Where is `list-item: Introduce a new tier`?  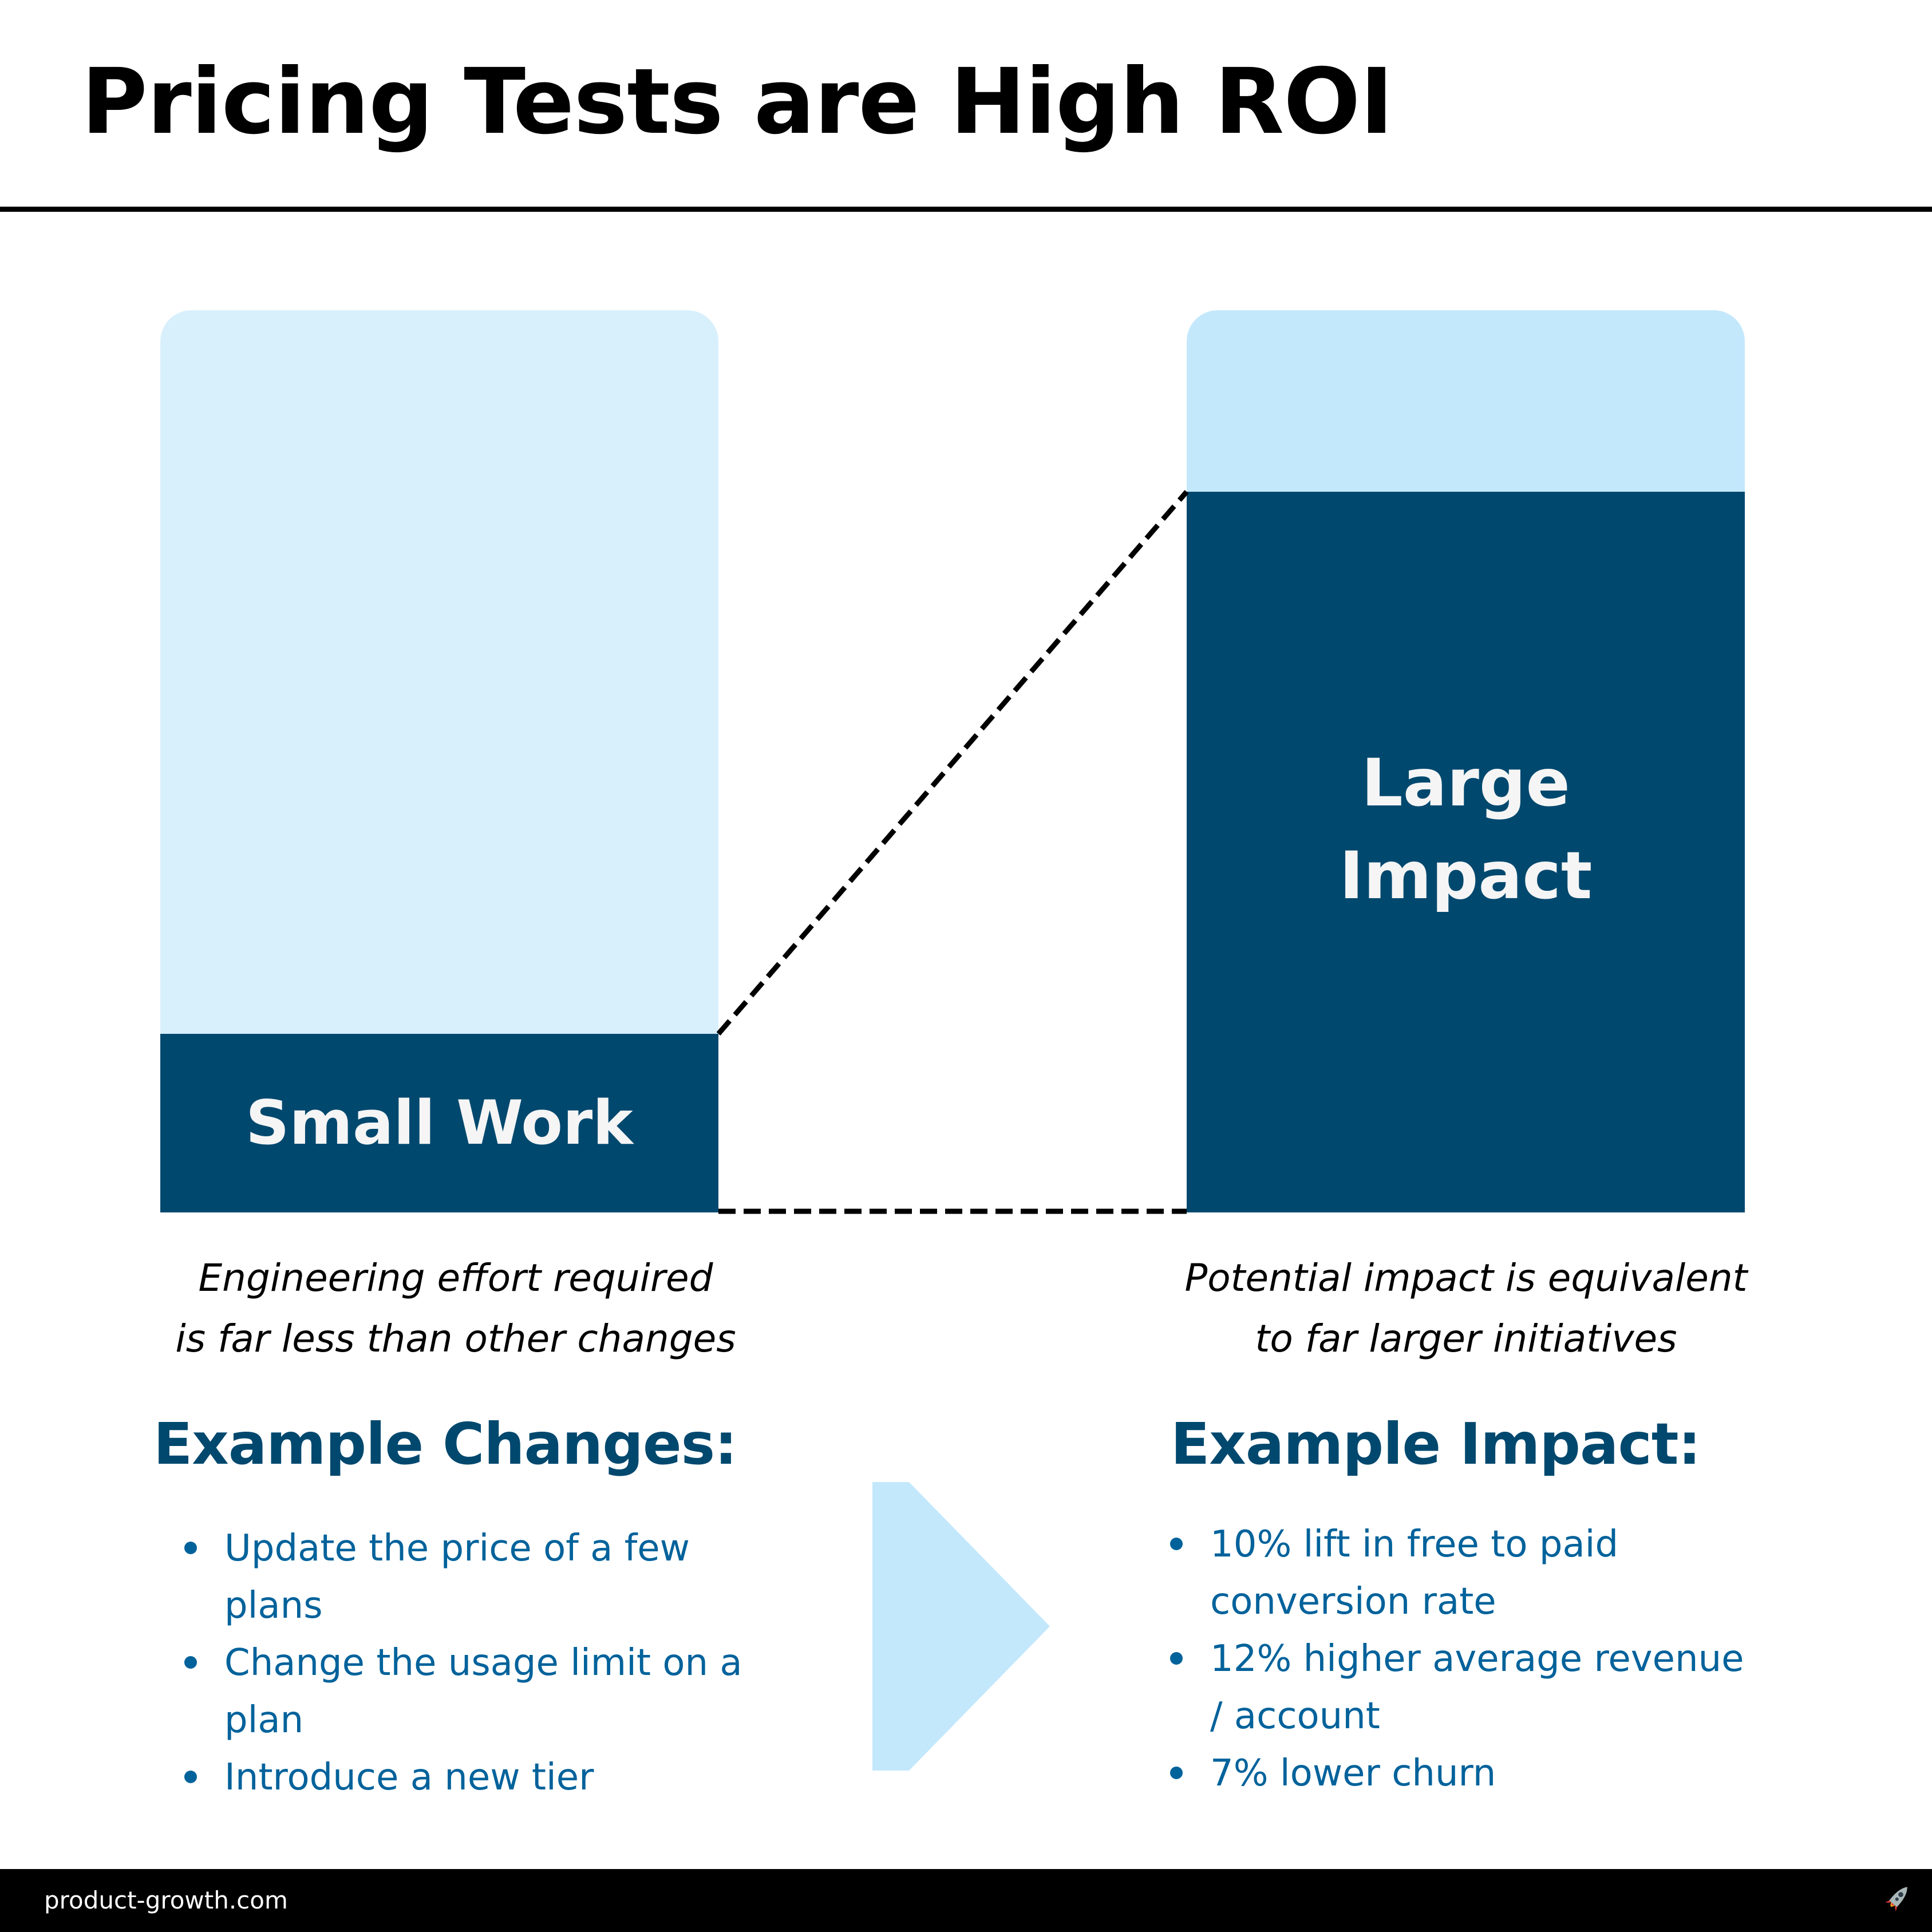 list-item: Introduce a new tier is located at coordinates (472, 1777).